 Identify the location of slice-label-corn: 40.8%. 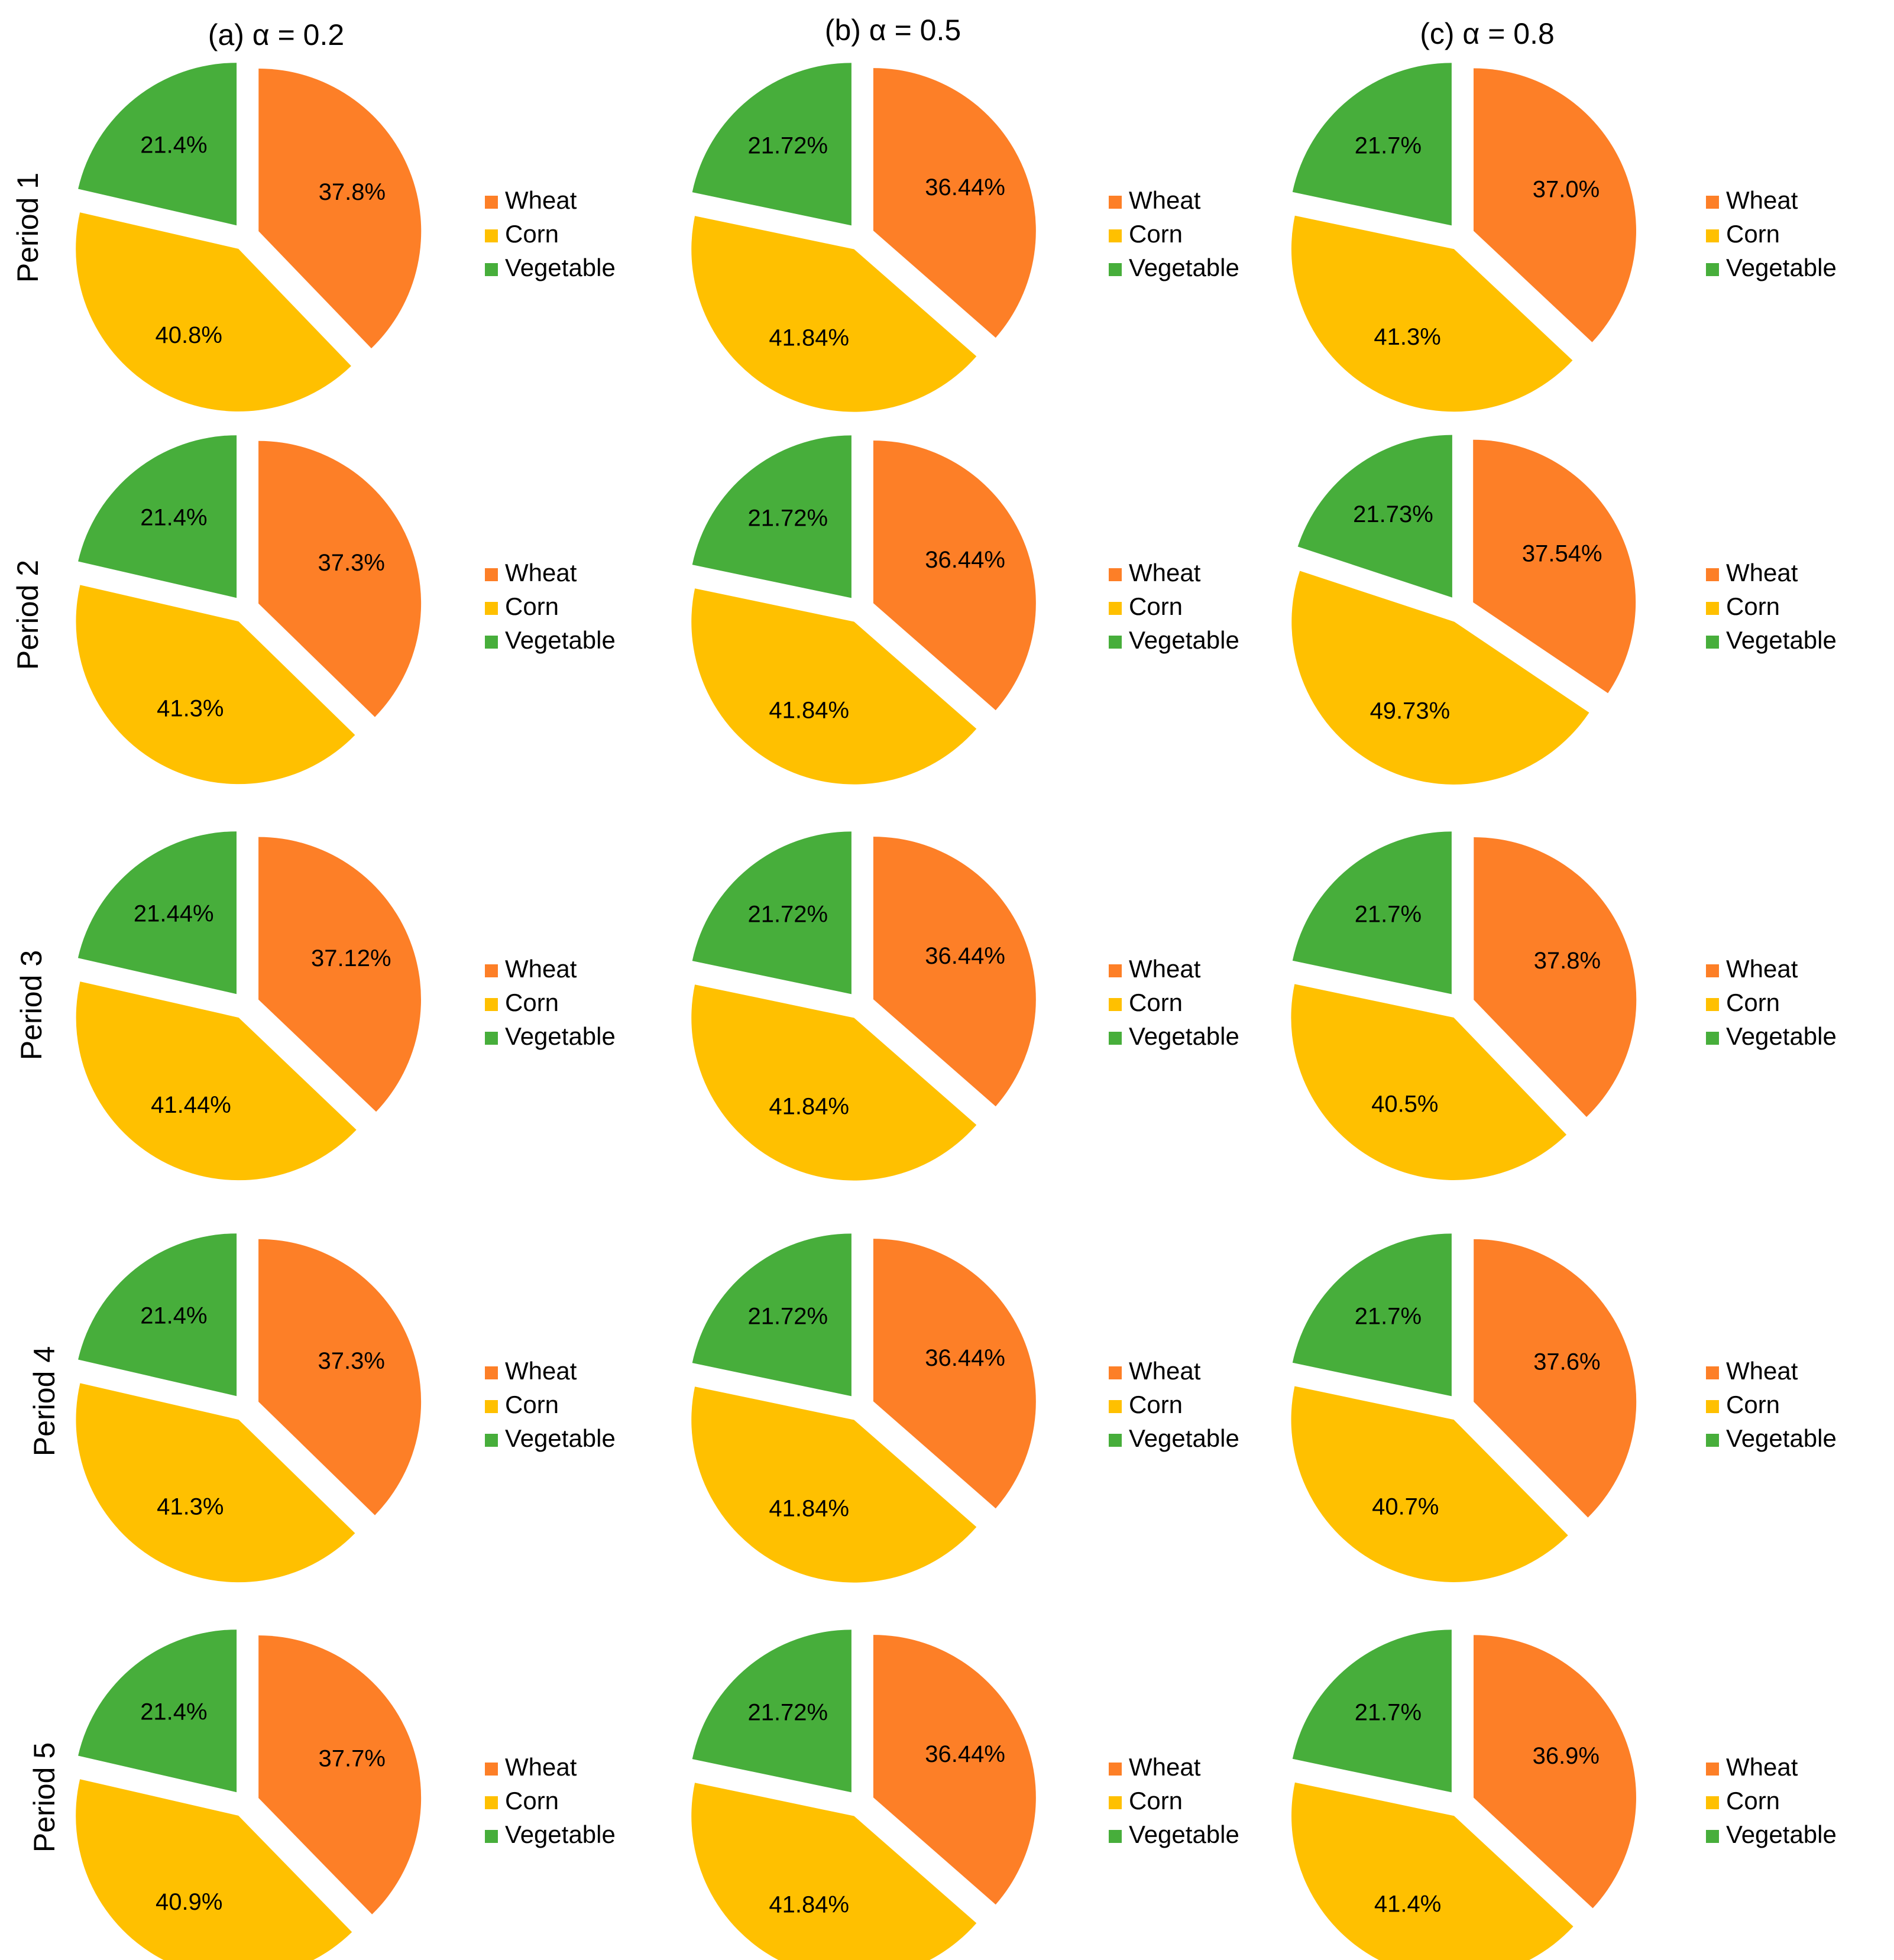
(188, 335).